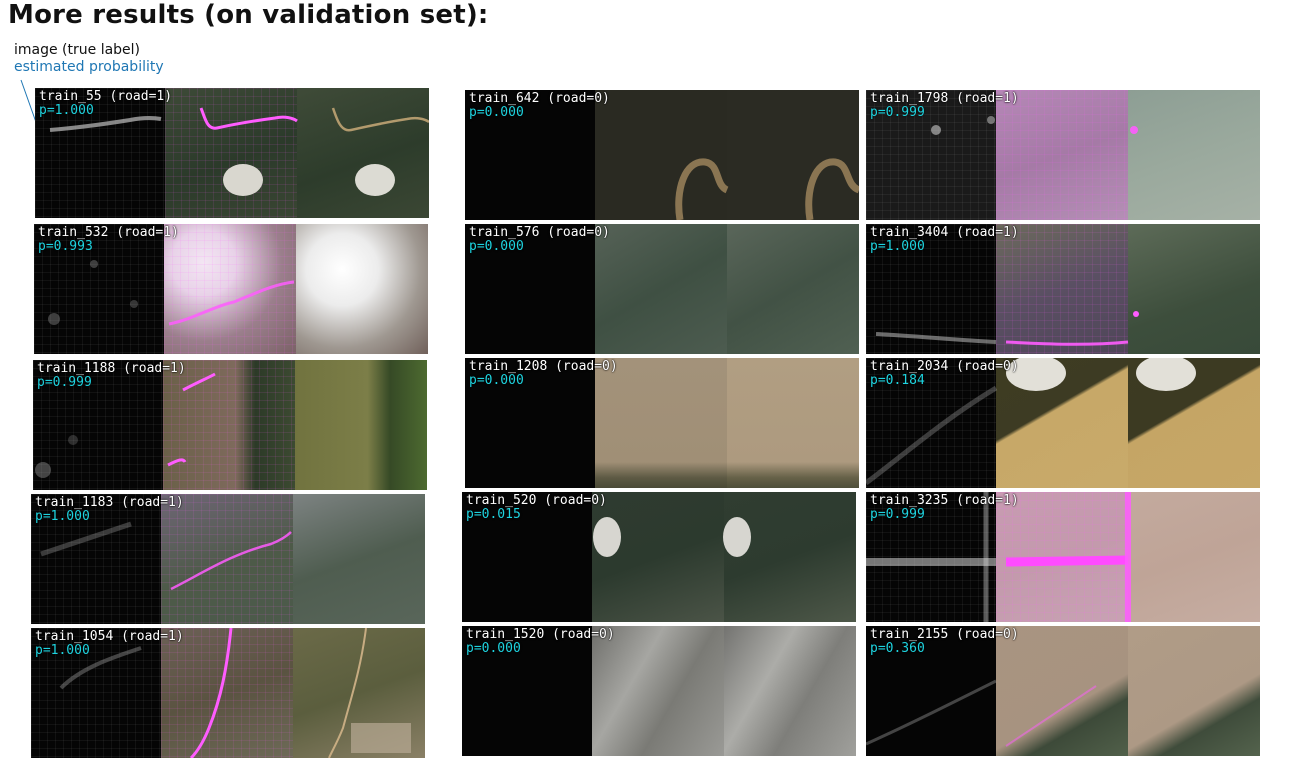 The height and width of the screenshot is (764, 1310). I want to click on tile-label: train_1183 (road=1), so click(109, 502).